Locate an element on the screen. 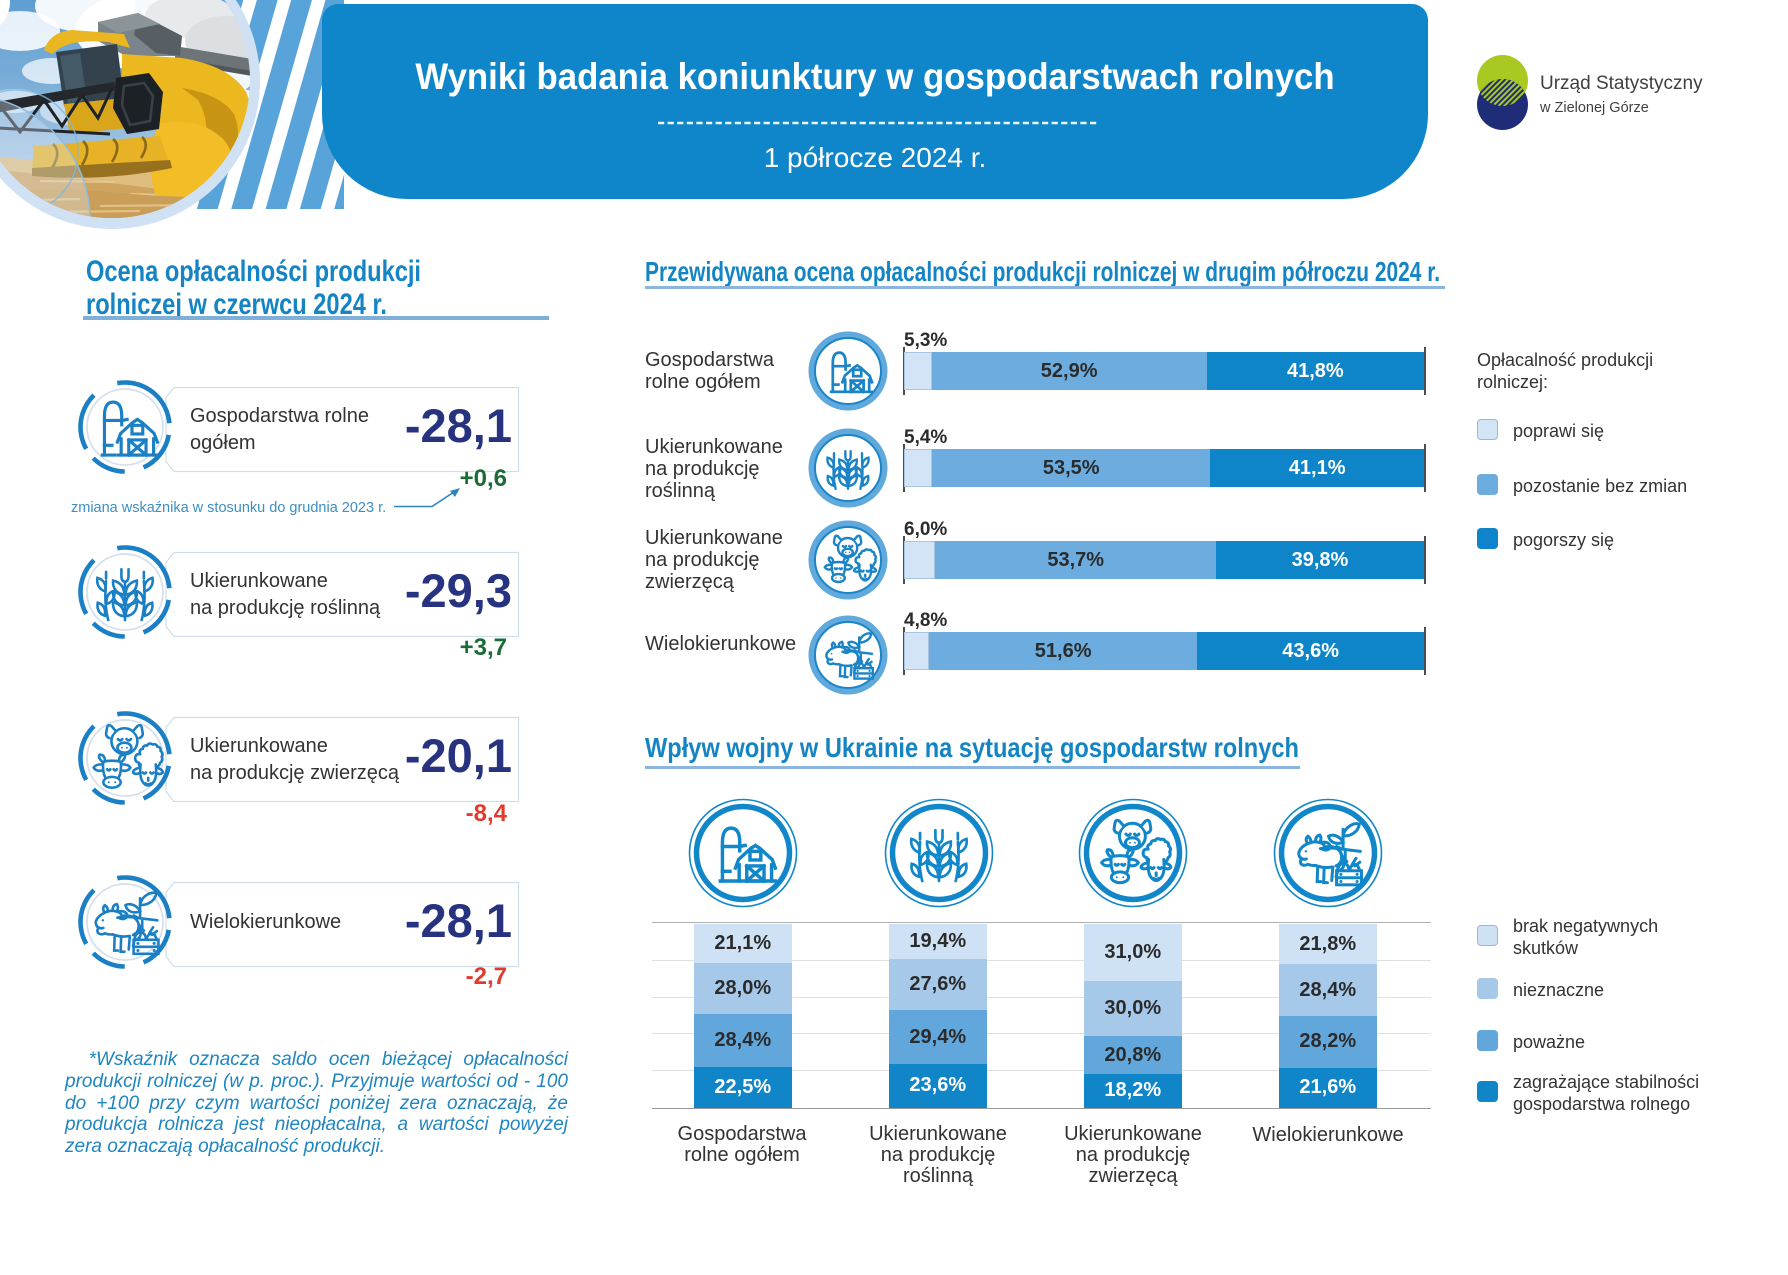 The height and width of the screenshot is (1275, 1788). svg-text: w Zielonej Górze is located at coordinates (1594, 108).